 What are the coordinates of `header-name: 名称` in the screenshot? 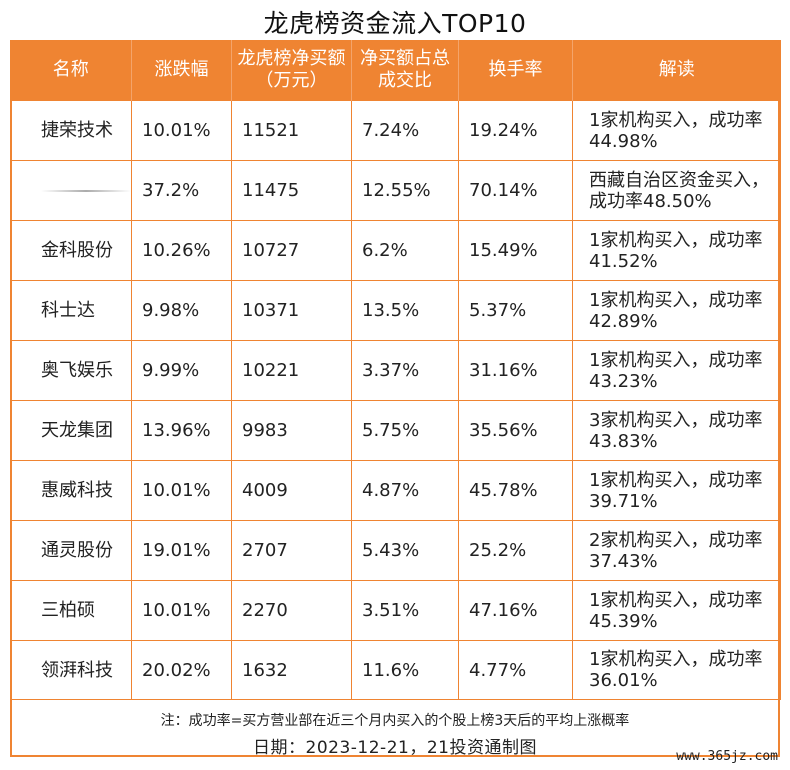 It's located at (71, 70).